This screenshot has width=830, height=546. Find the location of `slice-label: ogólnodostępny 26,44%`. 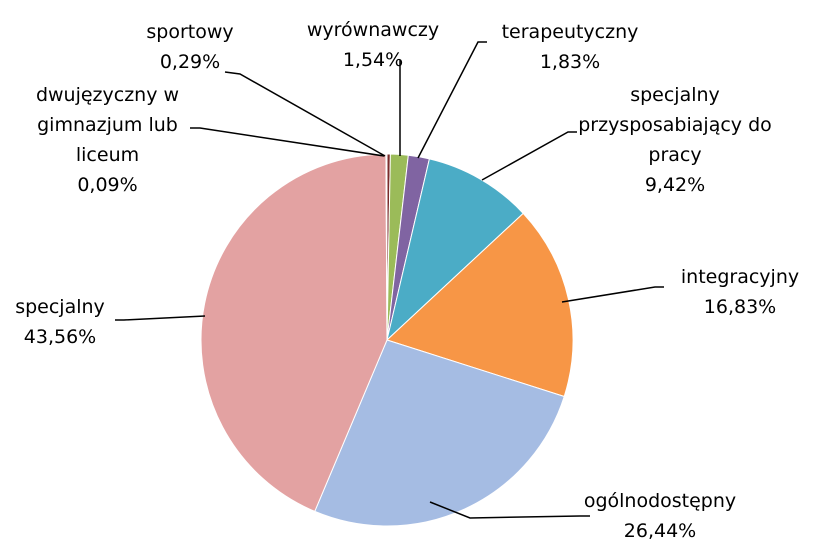

slice-label: ogólnodostępny 26,44% is located at coordinates (660, 516).